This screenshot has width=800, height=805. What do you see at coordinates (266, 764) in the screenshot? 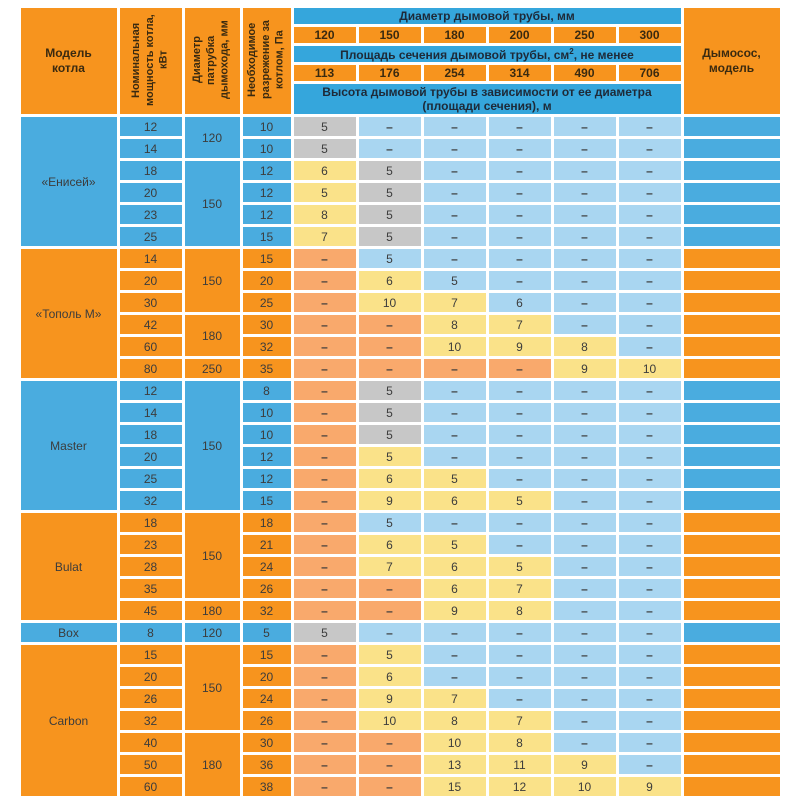
I see `draft-cell: 36` at bounding box center [266, 764].